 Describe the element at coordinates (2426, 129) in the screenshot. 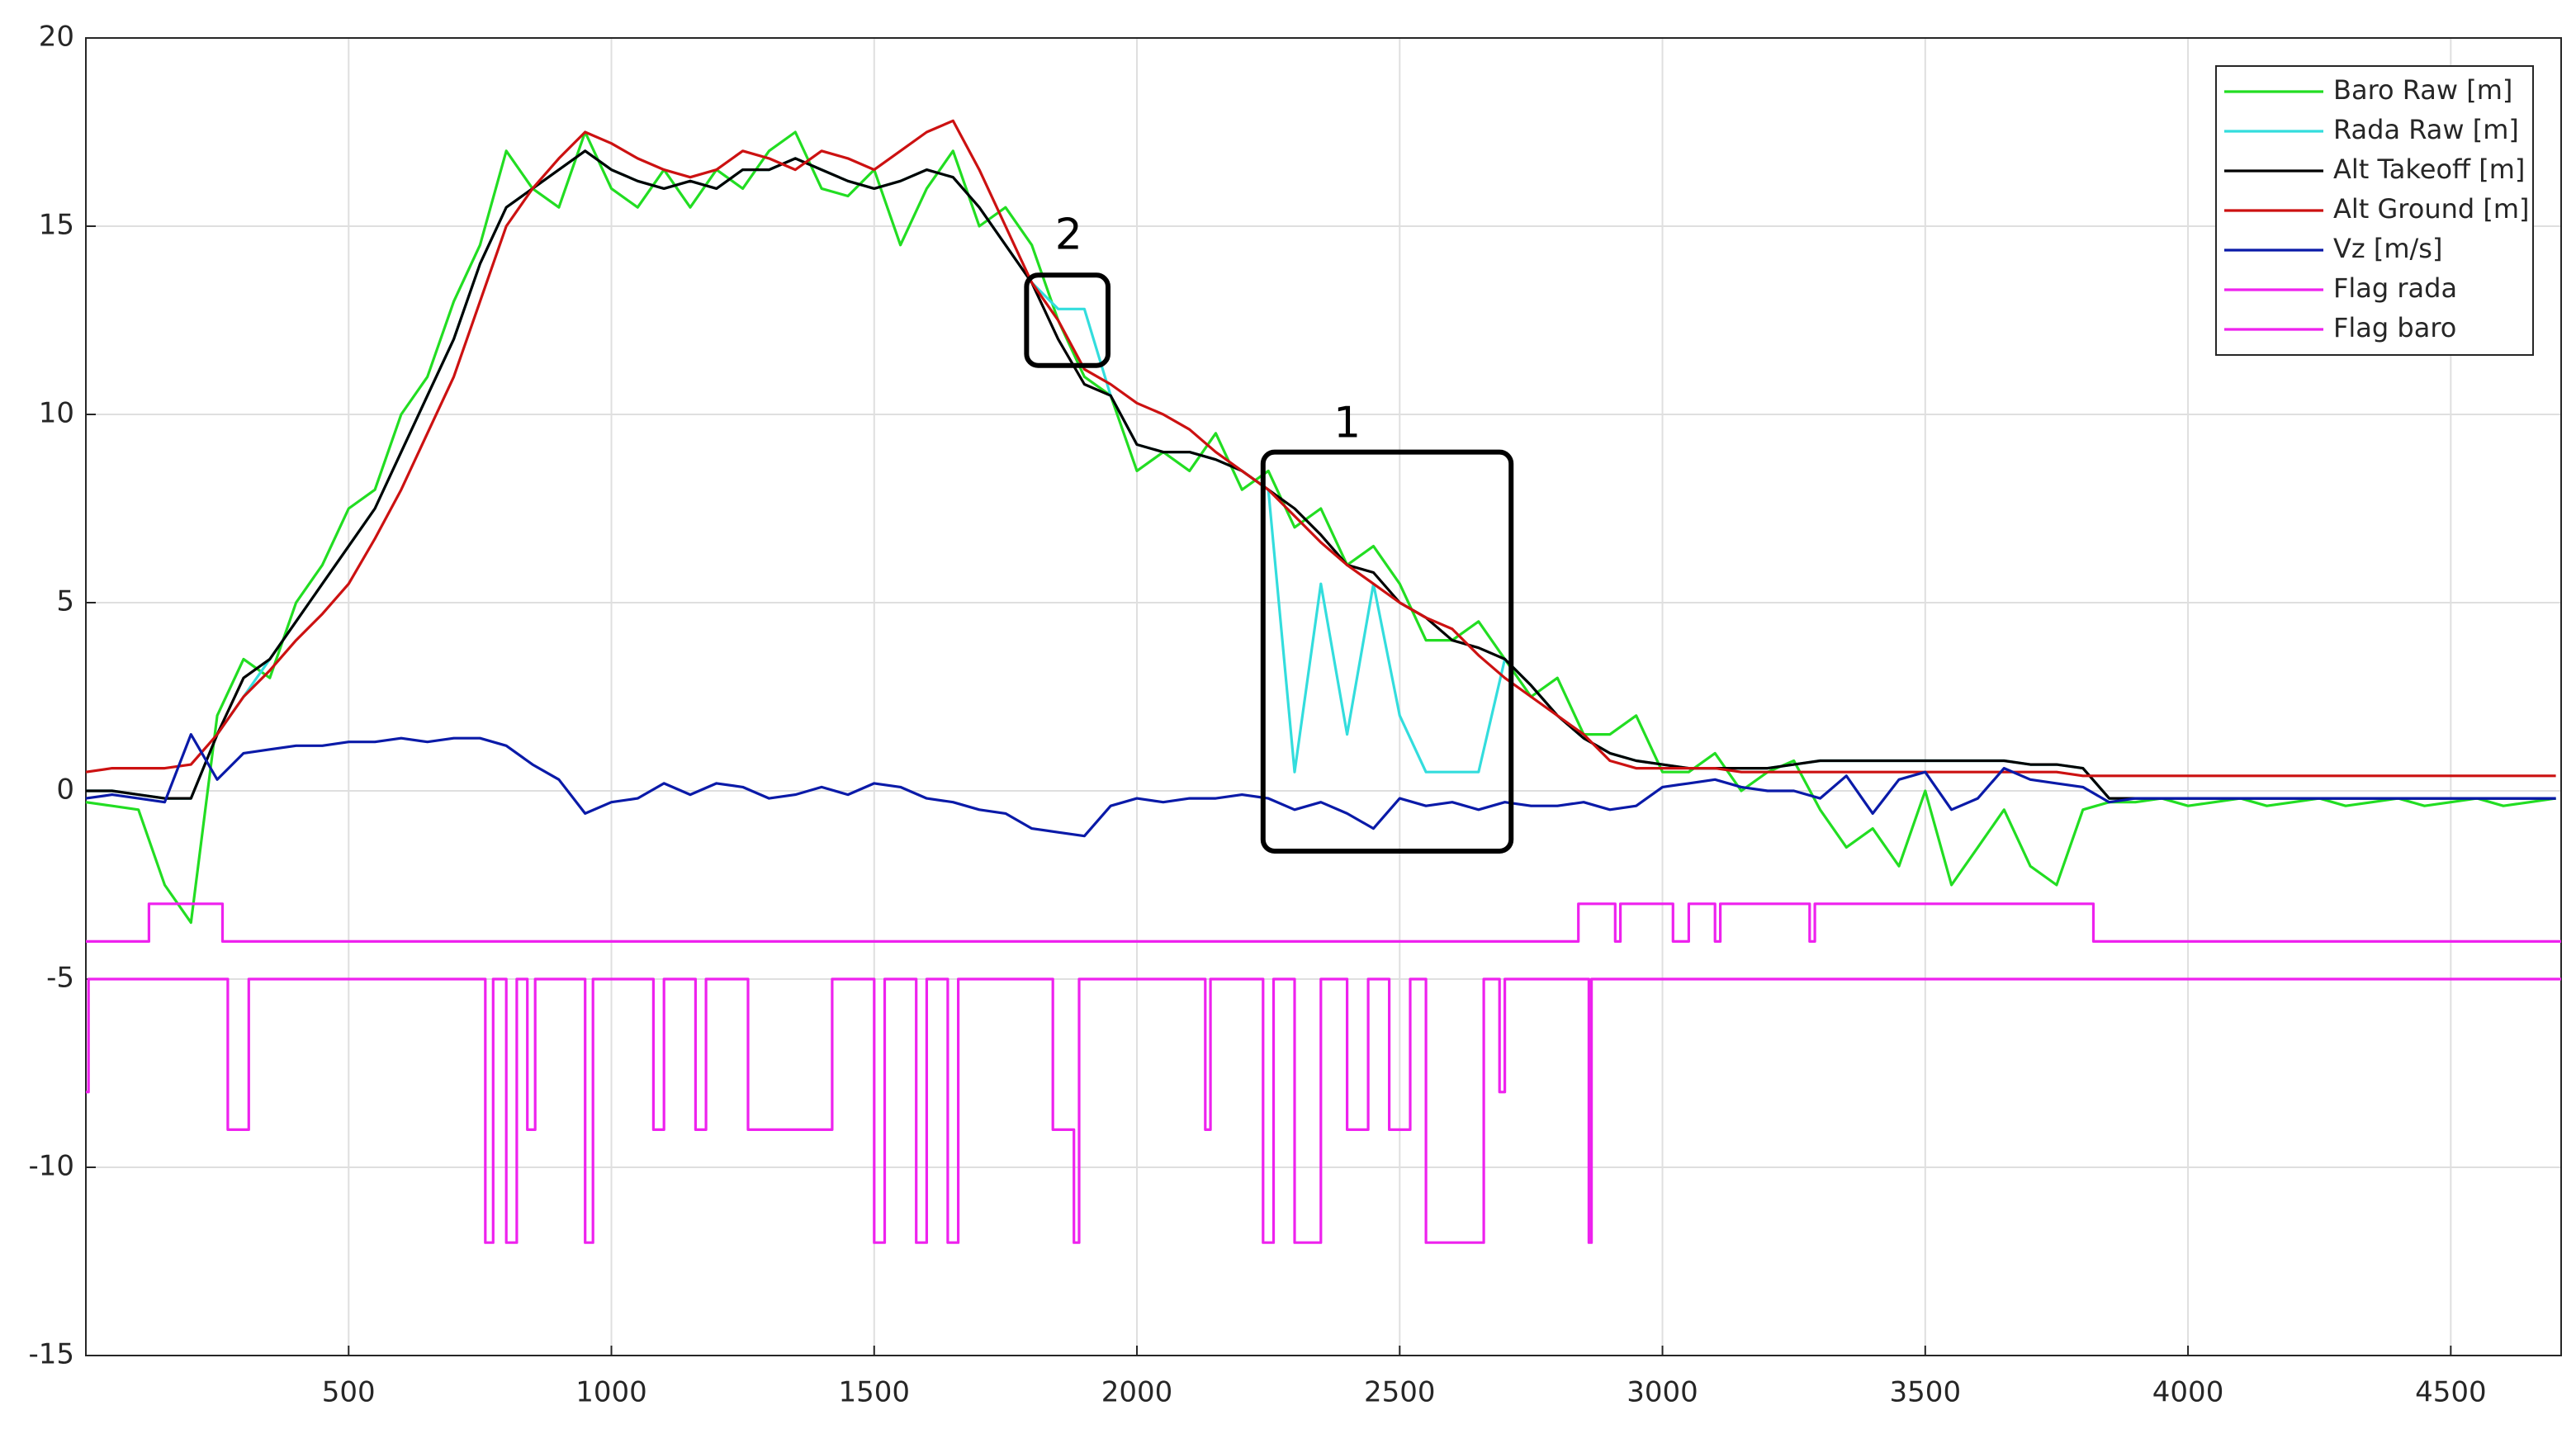

I see `legend-label: Rada Raw [m]` at that location.